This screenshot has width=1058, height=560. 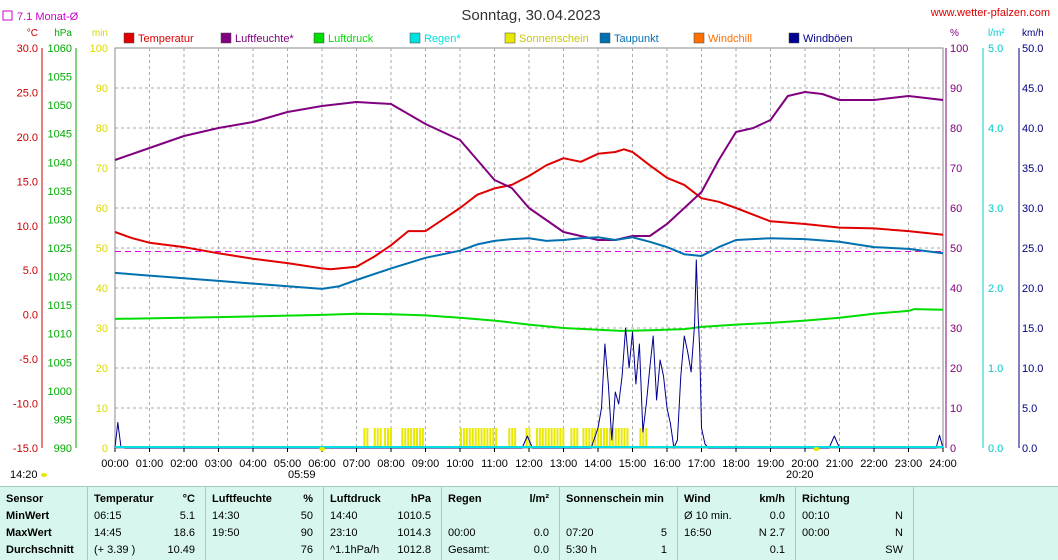 What do you see at coordinates (60, 163) in the screenshot?
I see `tick-label-pressure: 1040` at bounding box center [60, 163].